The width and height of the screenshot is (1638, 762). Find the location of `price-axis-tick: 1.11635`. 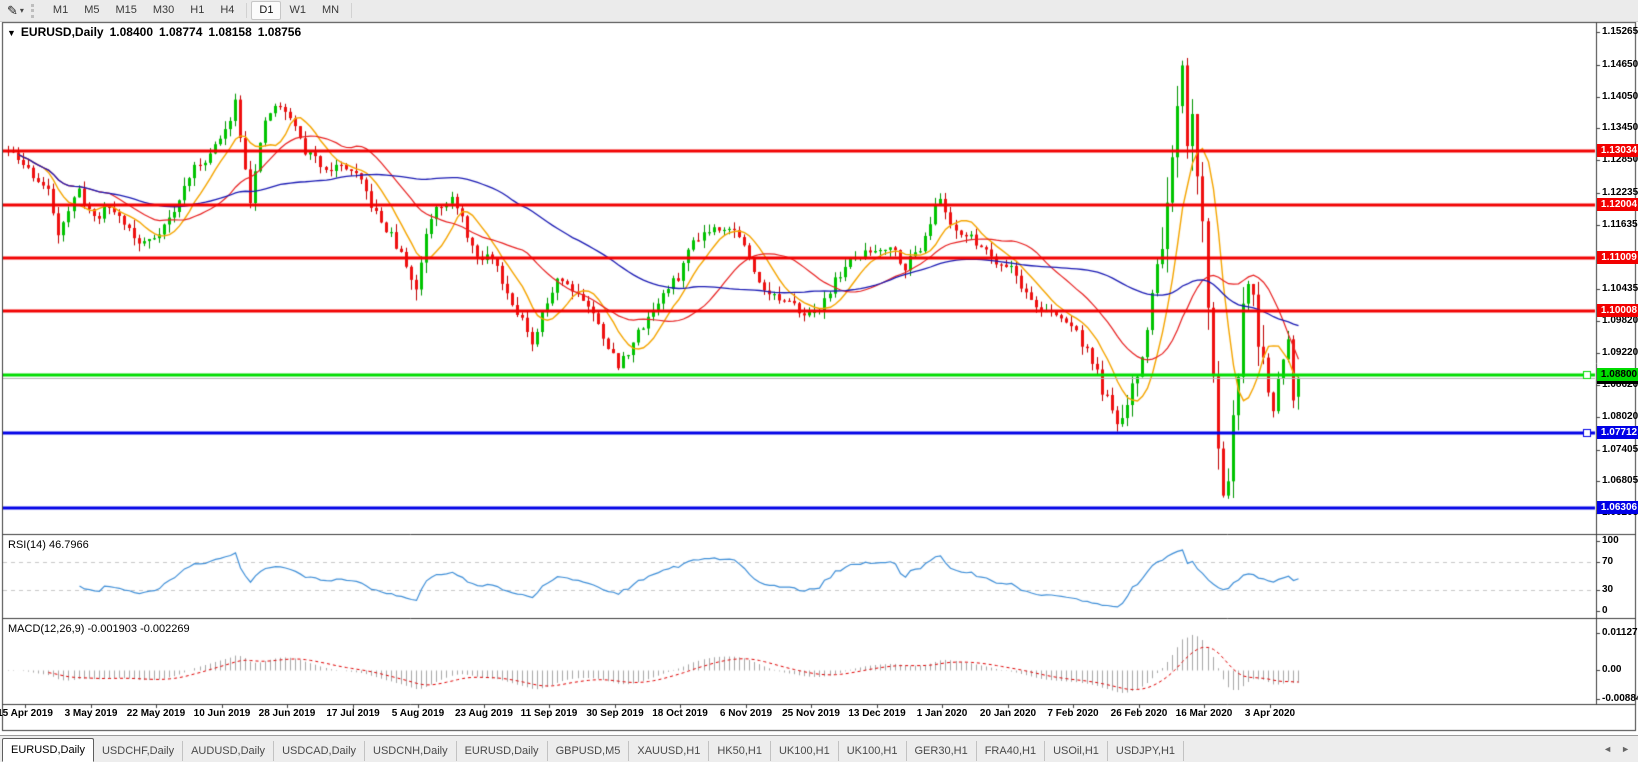

price-axis-tick: 1.11635 is located at coordinates (1620, 224).